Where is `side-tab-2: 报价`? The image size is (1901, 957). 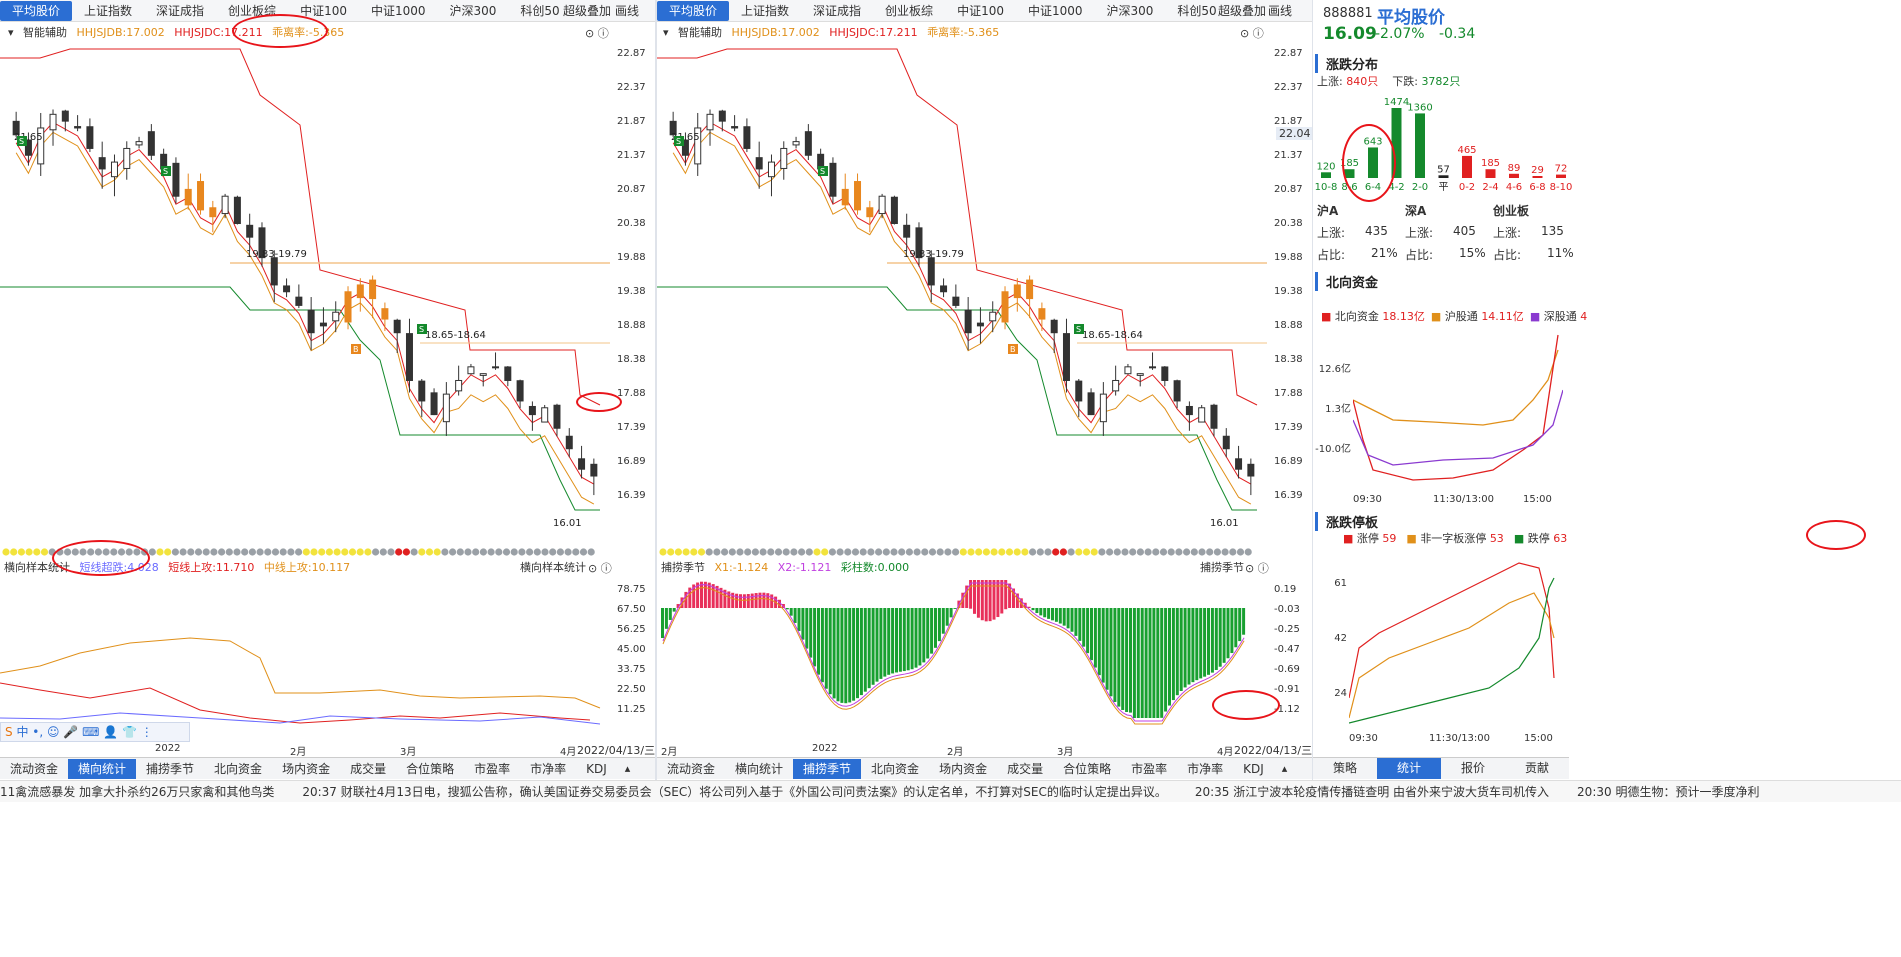 side-tab-2: 报价 is located at coordinates (1472, 768).